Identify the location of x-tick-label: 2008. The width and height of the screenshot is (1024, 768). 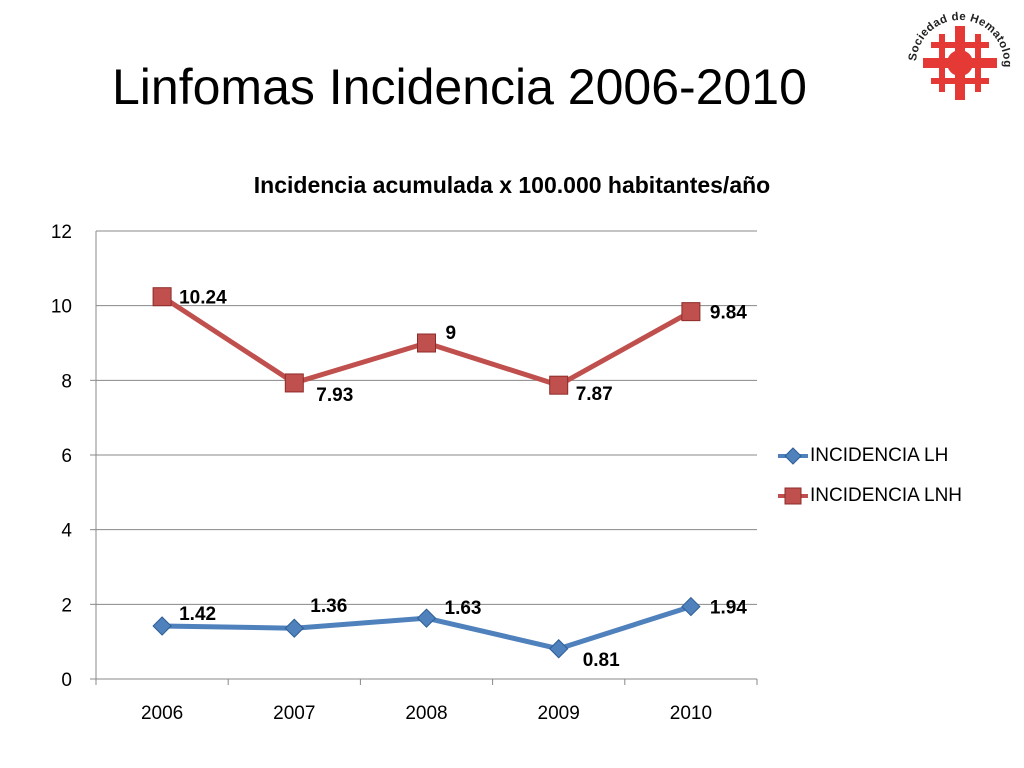
(426, 713).